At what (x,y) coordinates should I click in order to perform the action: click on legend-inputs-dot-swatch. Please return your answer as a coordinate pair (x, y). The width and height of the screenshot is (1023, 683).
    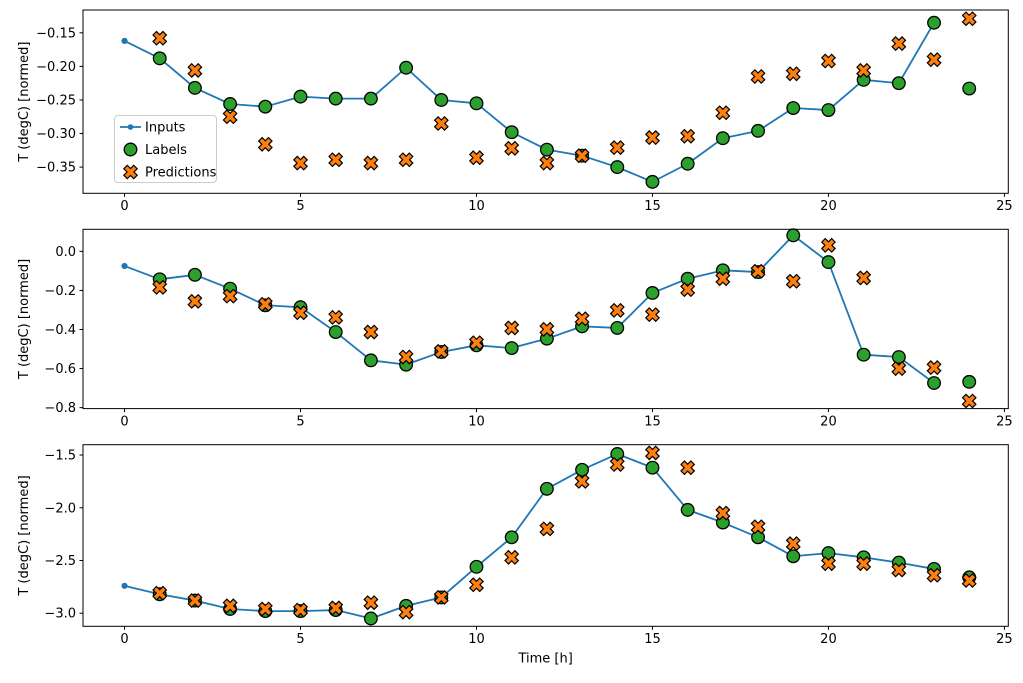
    Looking at the image, I should click on (130, 127).